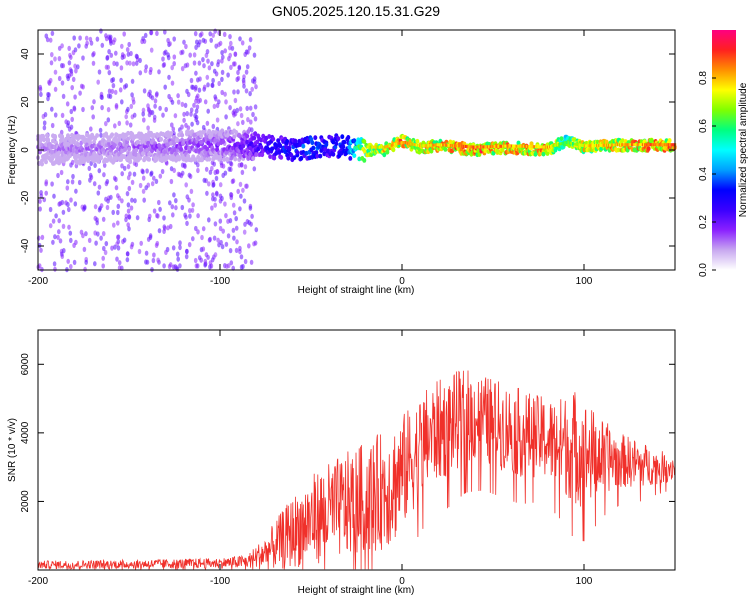  I want to click on spectrogram-y-tick-label: -20, so click(25, 197).